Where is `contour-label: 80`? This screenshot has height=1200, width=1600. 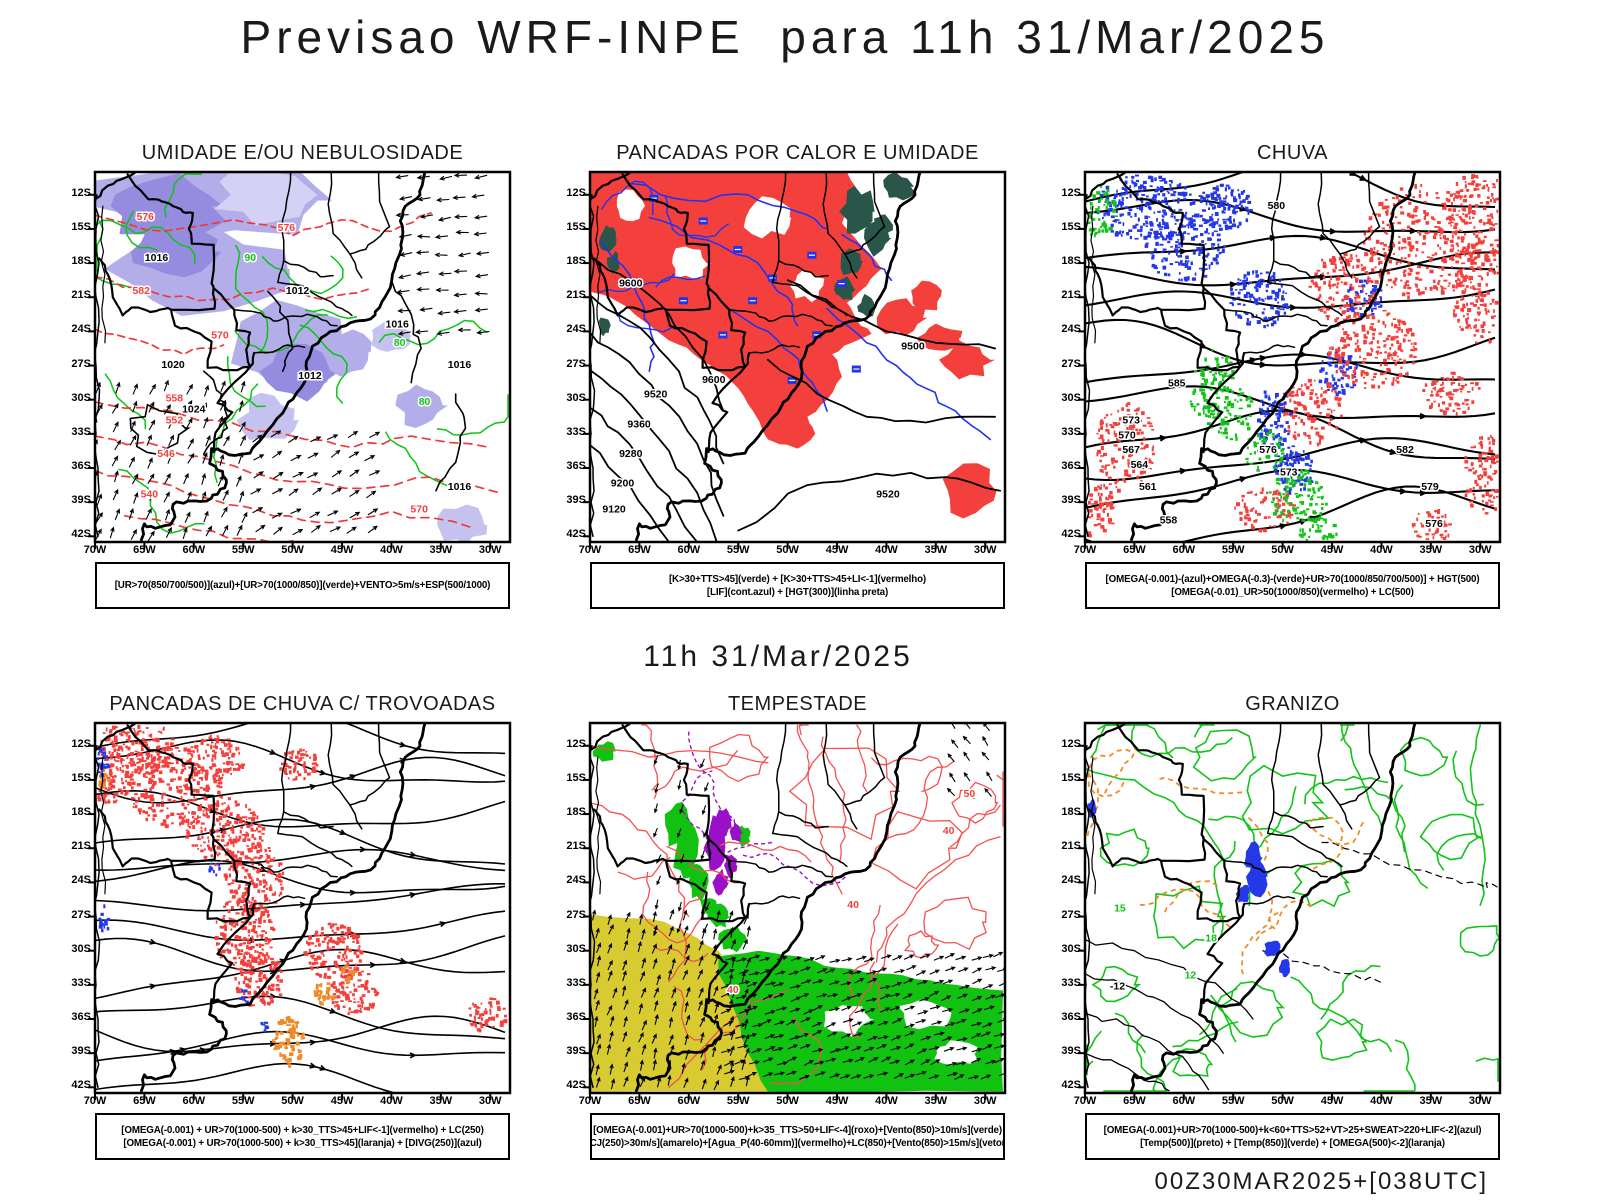
contour-label: 80 is located at coordinates (425, 402).